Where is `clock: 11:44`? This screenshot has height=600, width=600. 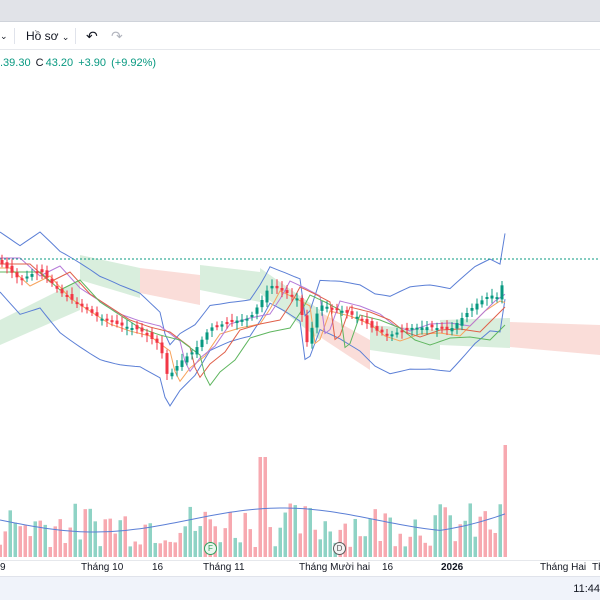 clock: 11:44 is located at coordinates (586, 589).